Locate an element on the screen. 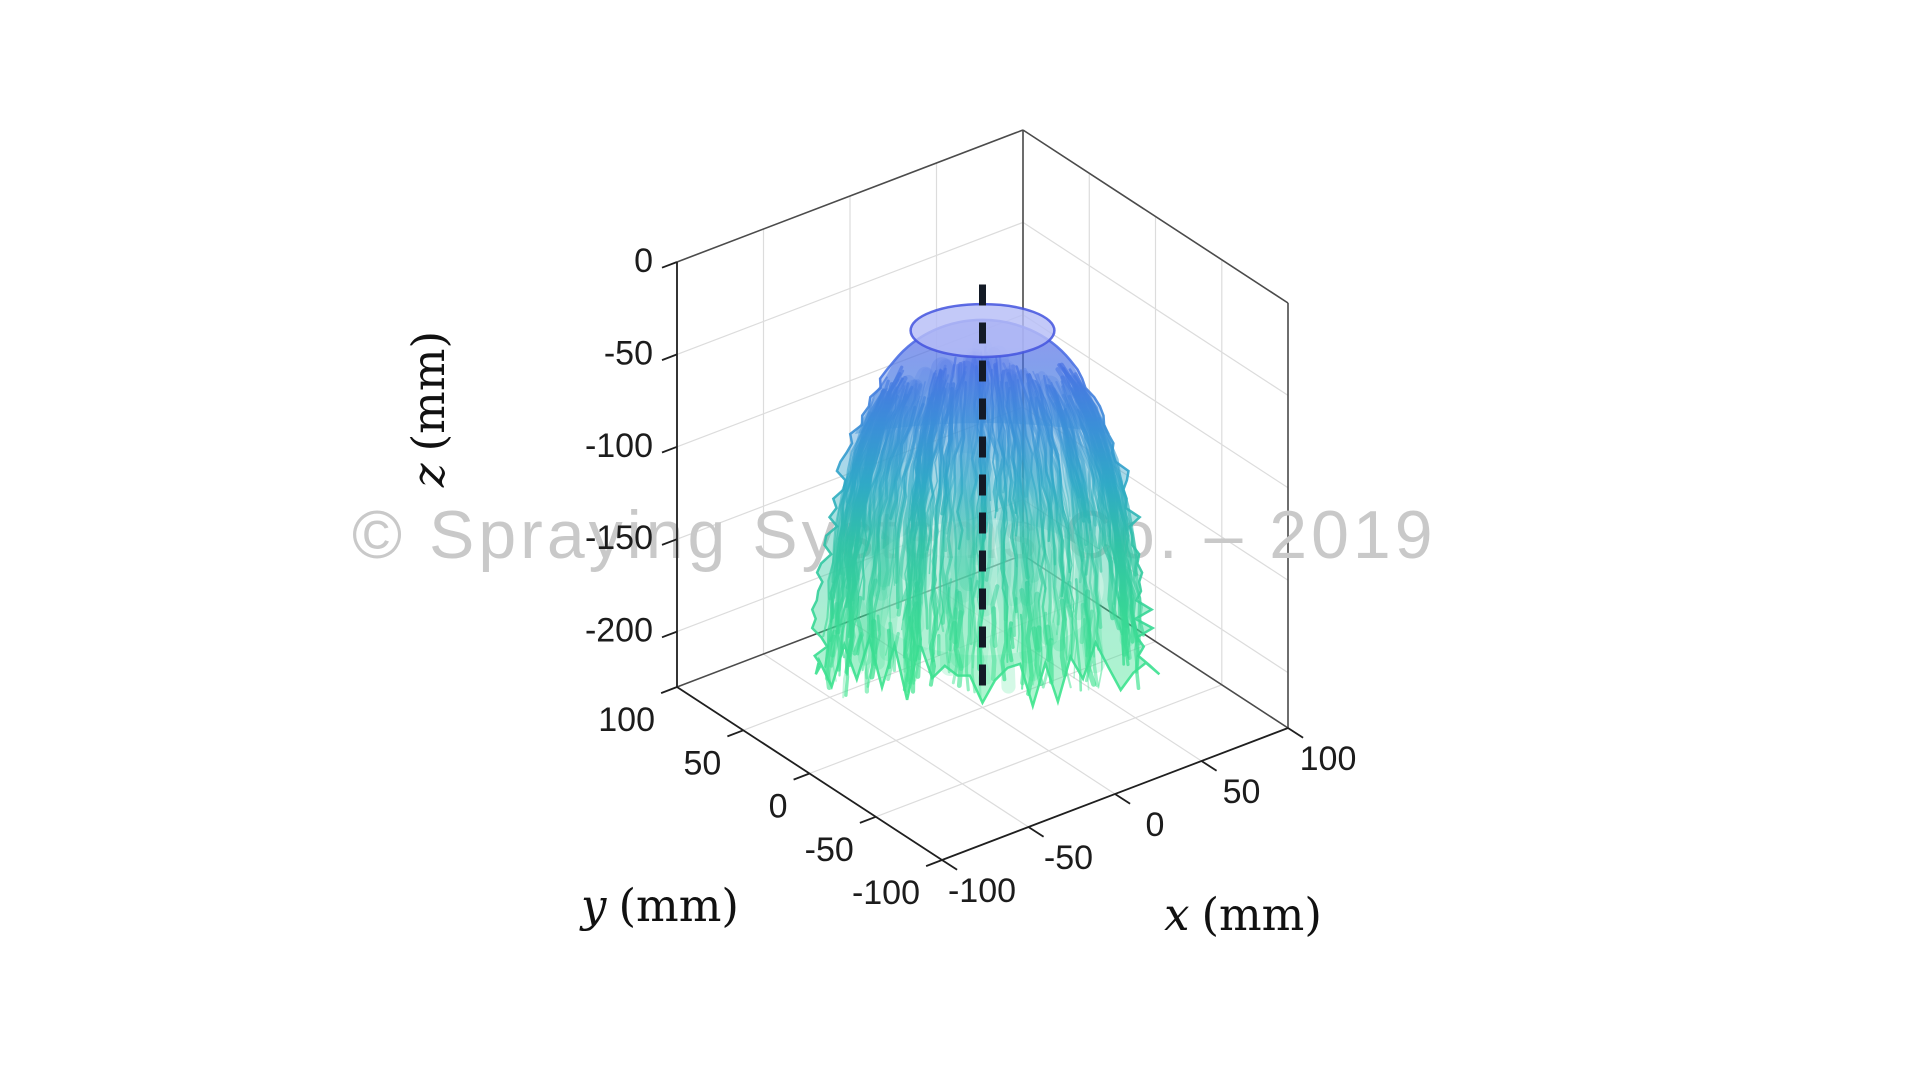 Image resolution: width=1920 pixels, height=1076 pixels. y-tick-label: -50 is located at coordinates (829, 850).